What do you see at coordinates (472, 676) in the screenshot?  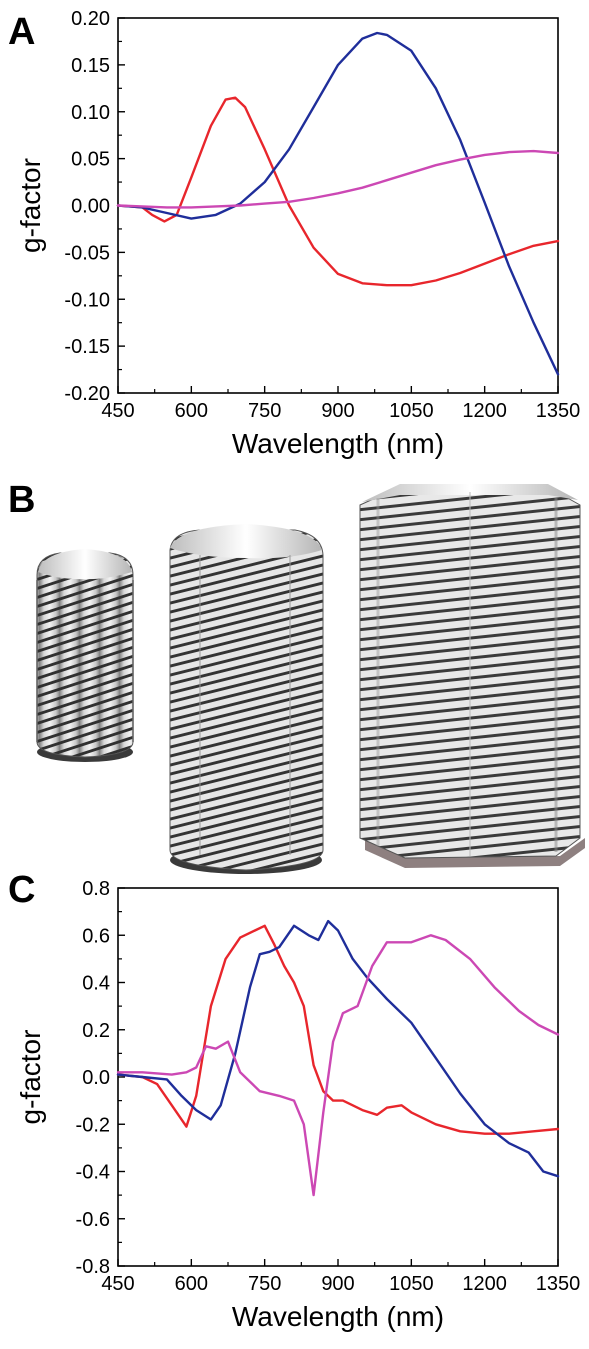 I see `nanorod-large` at bounding box center [472, 676].